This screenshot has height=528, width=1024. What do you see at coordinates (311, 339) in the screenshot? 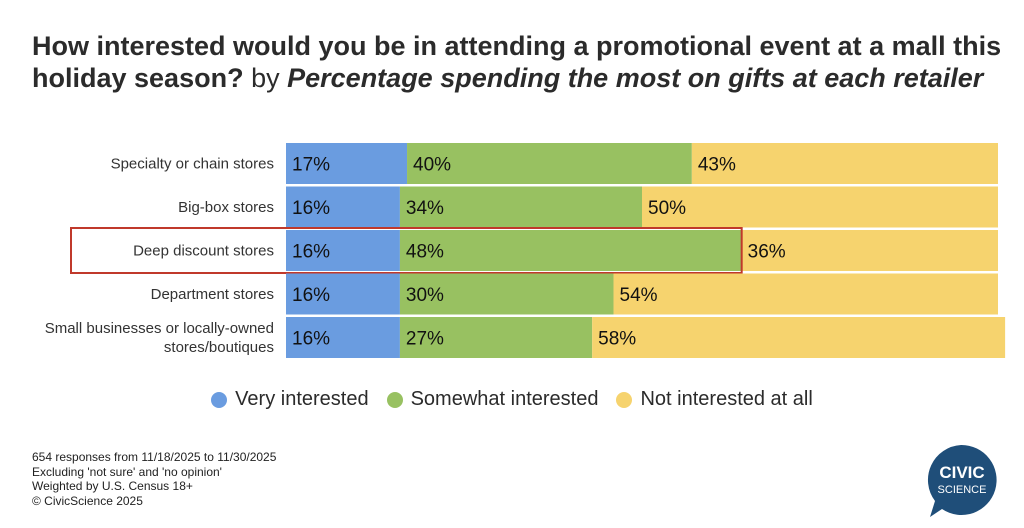
I see `bar-label-small-businesses-or-locally-owned-stores-boutiques-very-interested: 16%` at bounding box center [311, 339].